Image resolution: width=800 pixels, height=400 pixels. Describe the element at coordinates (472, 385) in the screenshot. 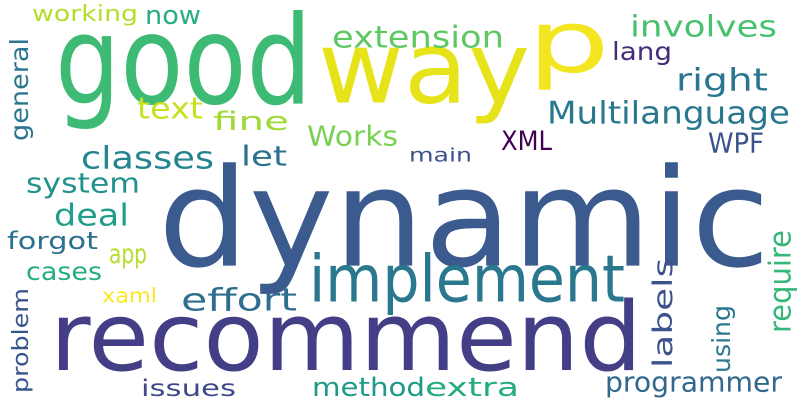

I see `word-extra: extra` at that location.